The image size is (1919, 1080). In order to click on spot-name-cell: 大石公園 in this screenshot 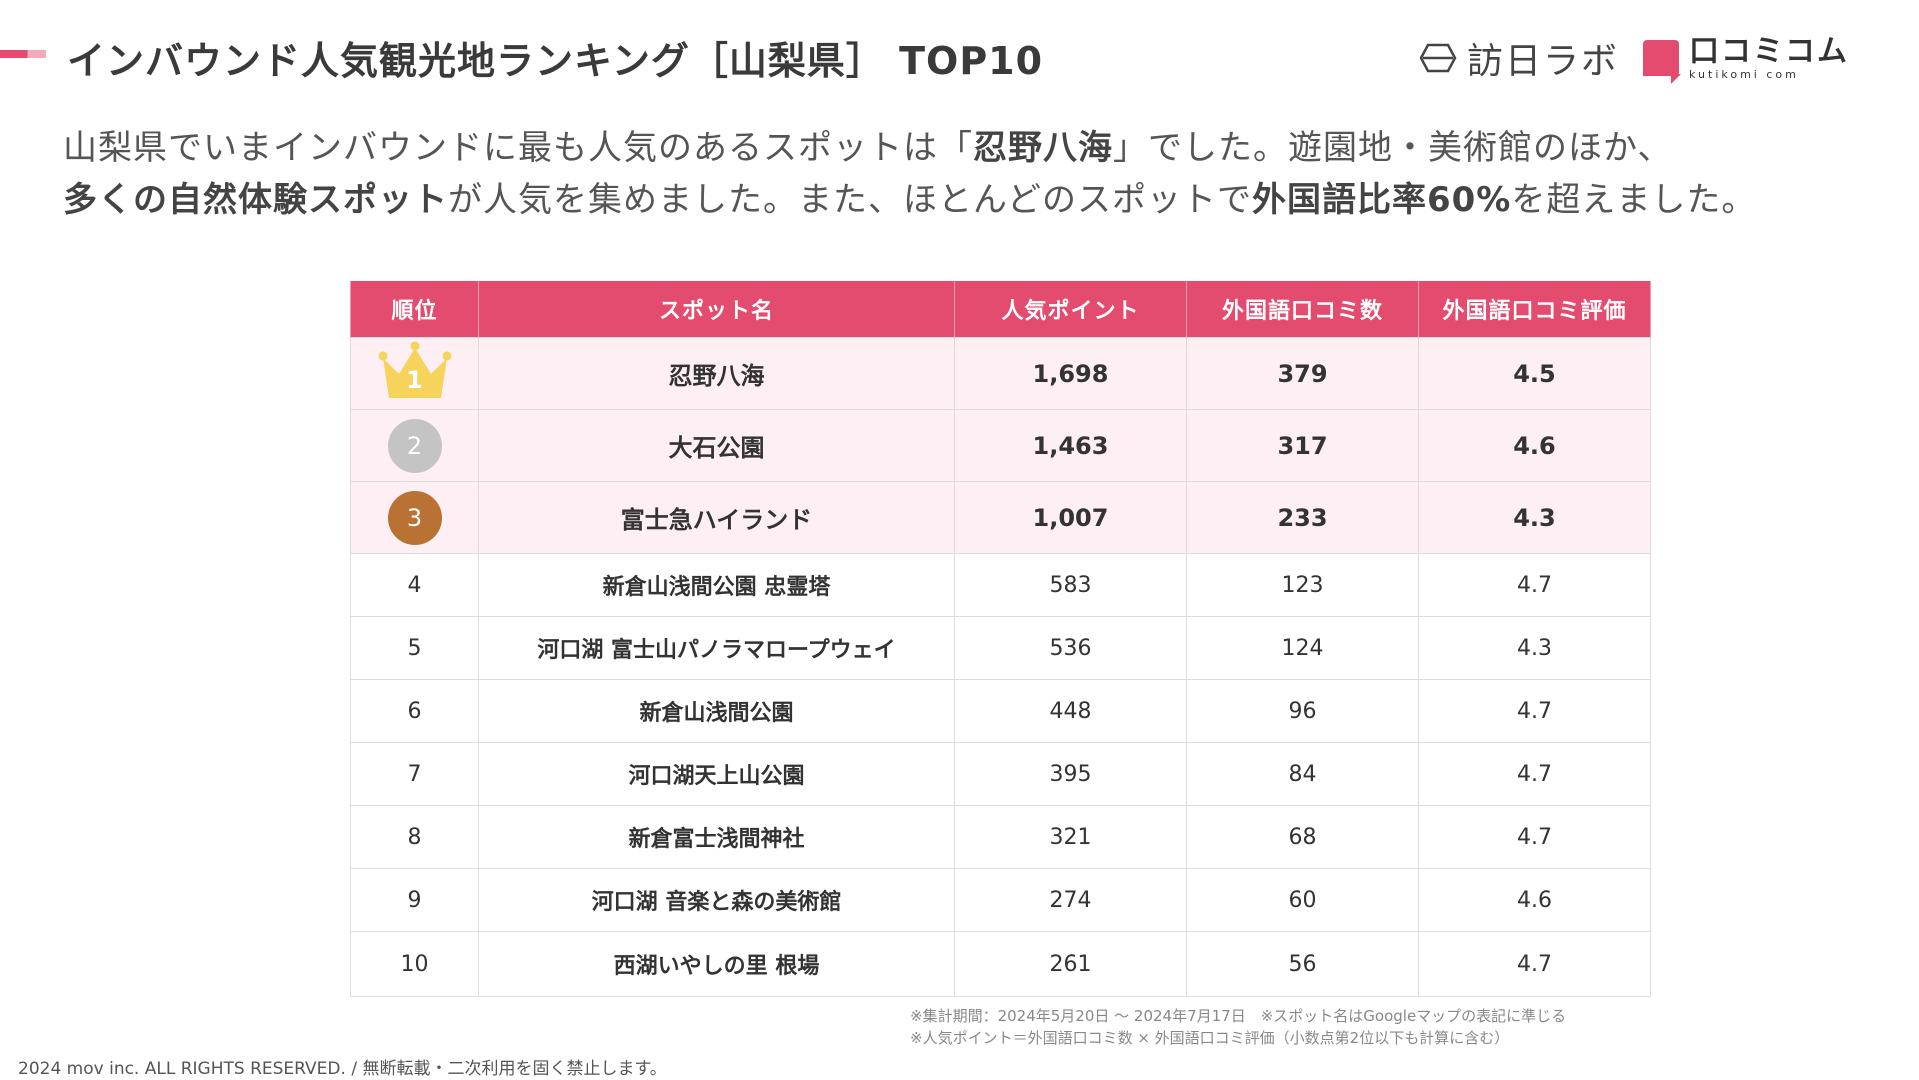, I will do `click(716, 445)`.